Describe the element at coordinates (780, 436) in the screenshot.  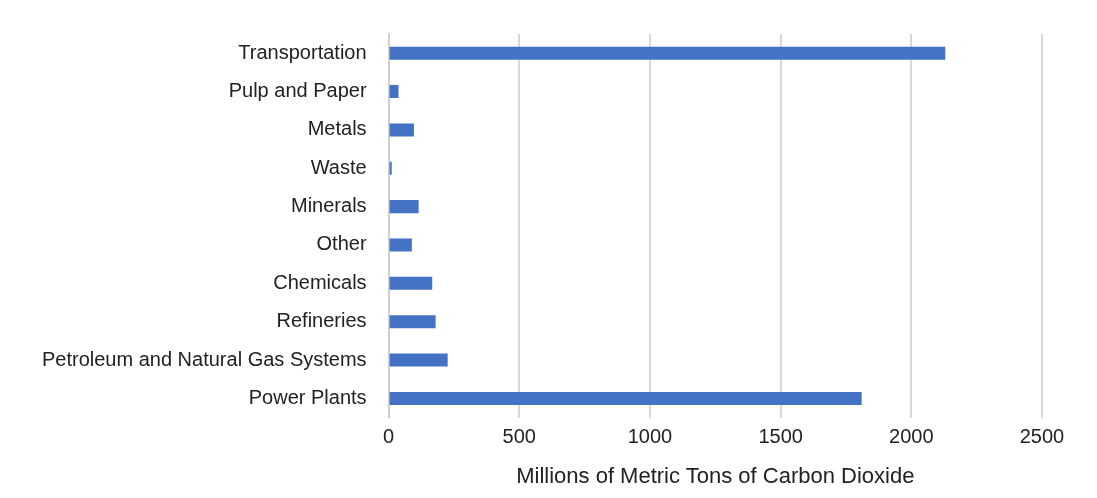
I see `x-tick-label: 1500` at that location.